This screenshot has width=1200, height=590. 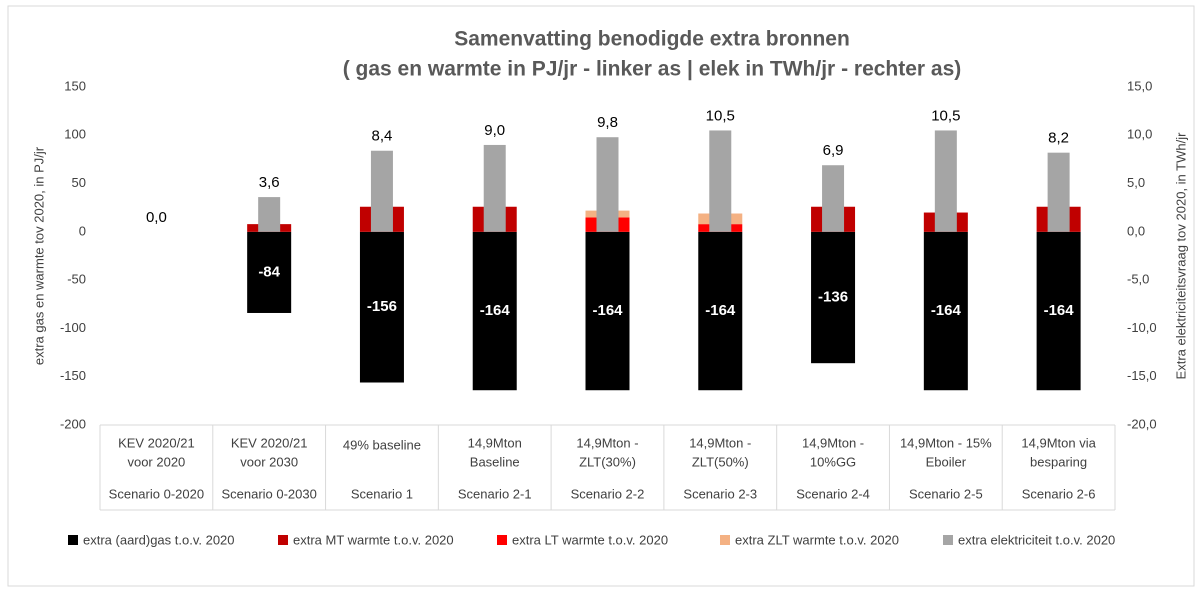 I want to click on data-label: -156, so click(x=382, y=306).